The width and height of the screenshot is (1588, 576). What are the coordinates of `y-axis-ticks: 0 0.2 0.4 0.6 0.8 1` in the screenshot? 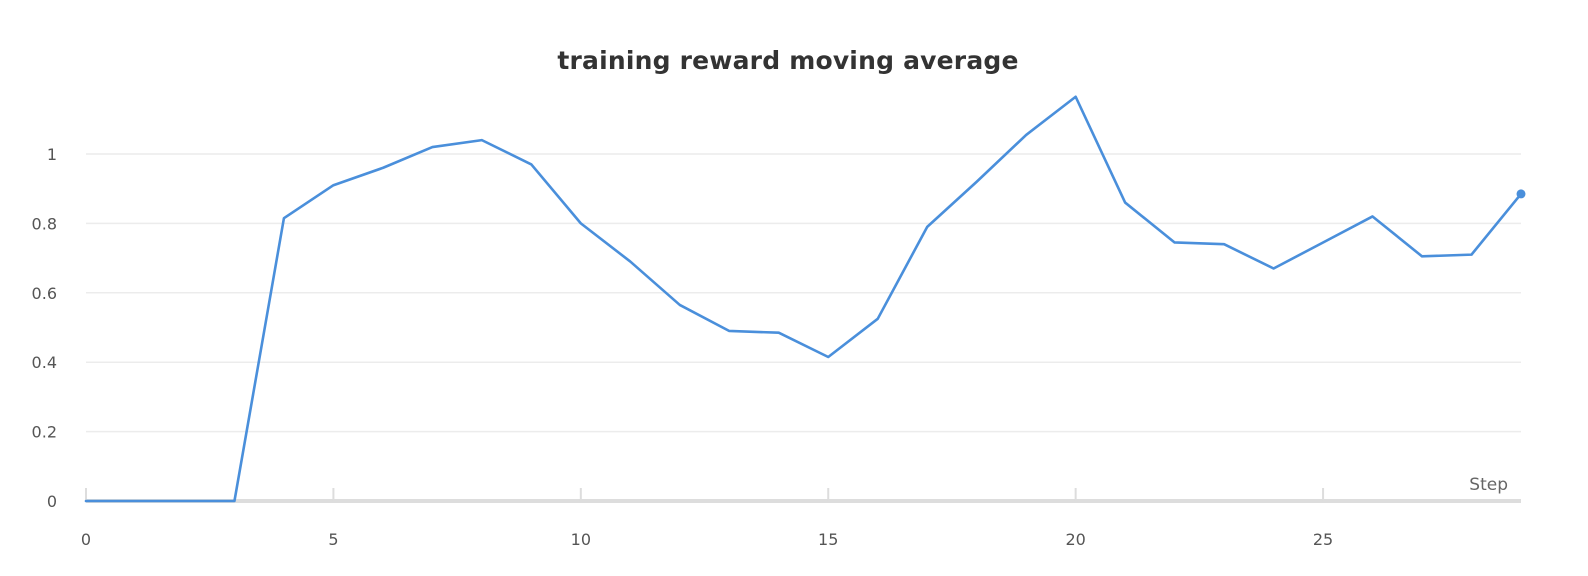 It's located at (44, 328).